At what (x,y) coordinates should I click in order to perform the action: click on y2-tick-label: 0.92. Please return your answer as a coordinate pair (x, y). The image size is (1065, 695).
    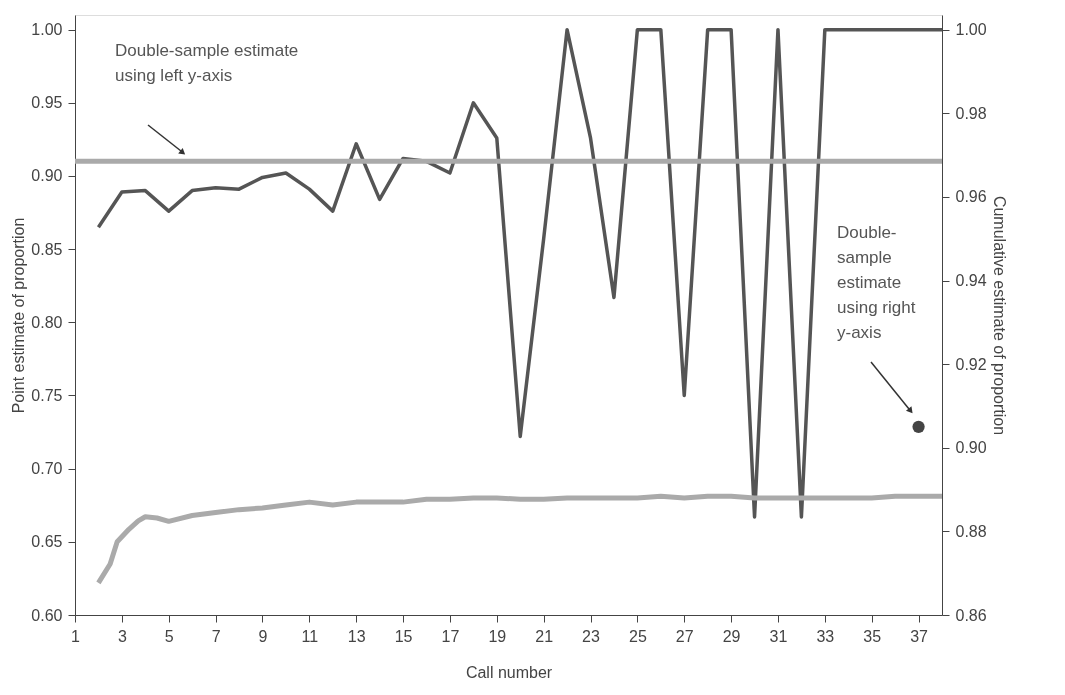
    Looking at the image, I should click on (971, 364).